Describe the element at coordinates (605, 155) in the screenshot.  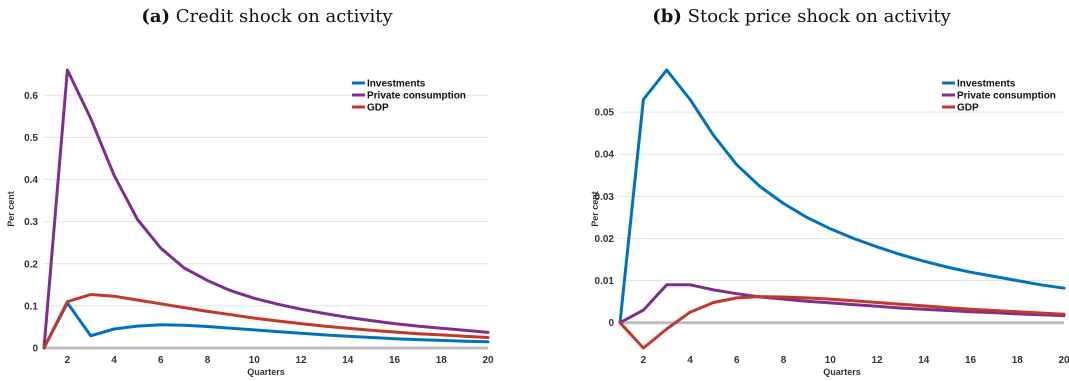
I see `y-tick-label: 0.04` at that location.